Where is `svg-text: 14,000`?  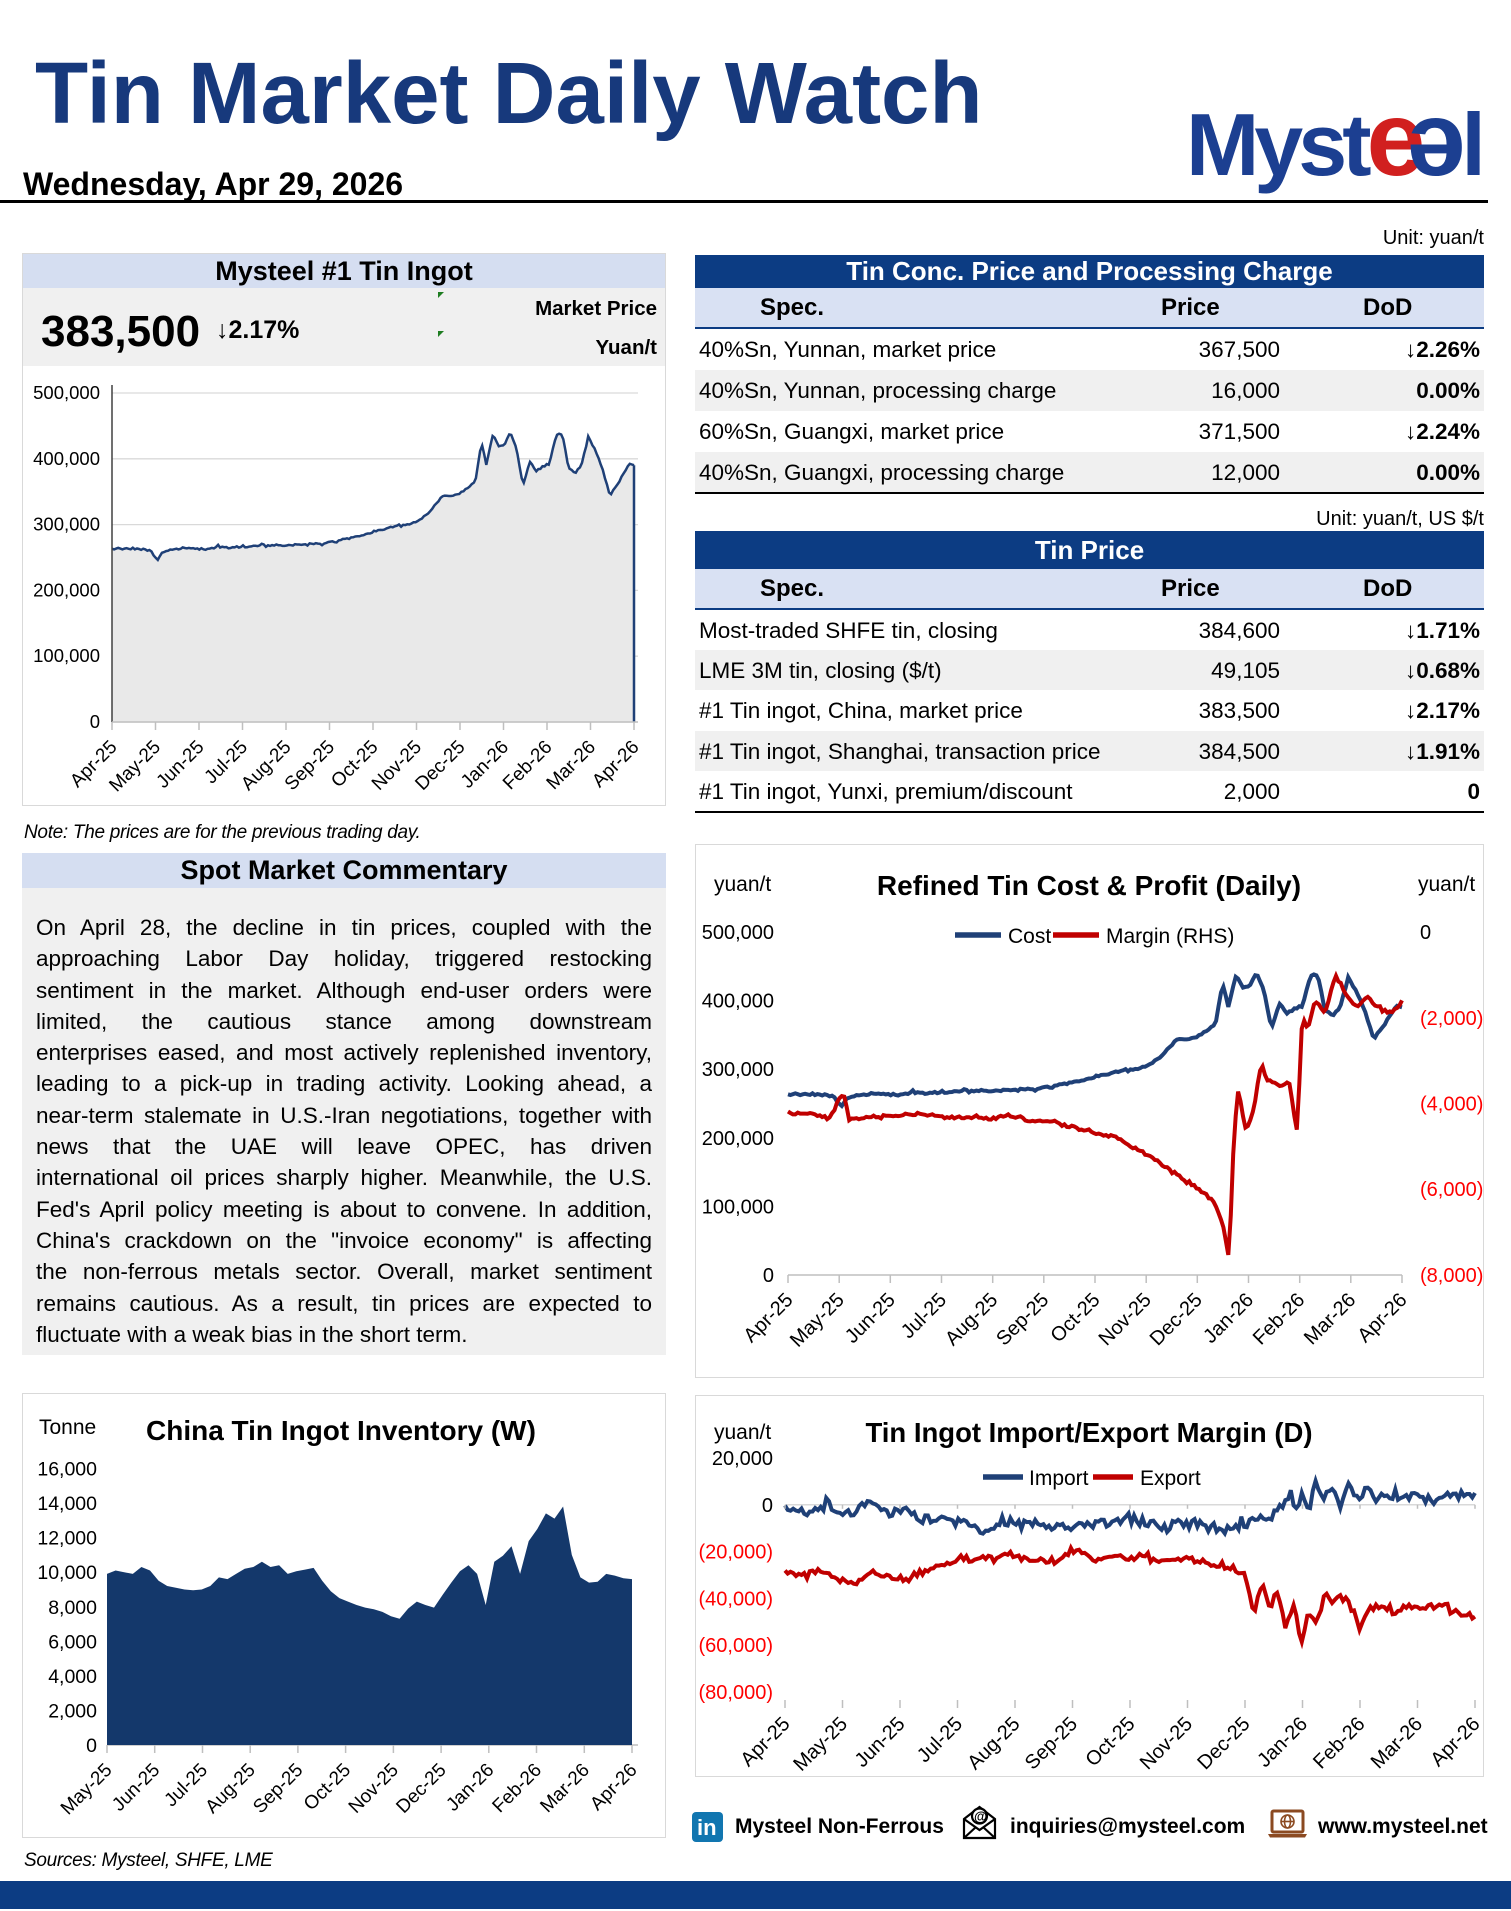
svg-text: 14,000 is located at coordinates (67, 1504).